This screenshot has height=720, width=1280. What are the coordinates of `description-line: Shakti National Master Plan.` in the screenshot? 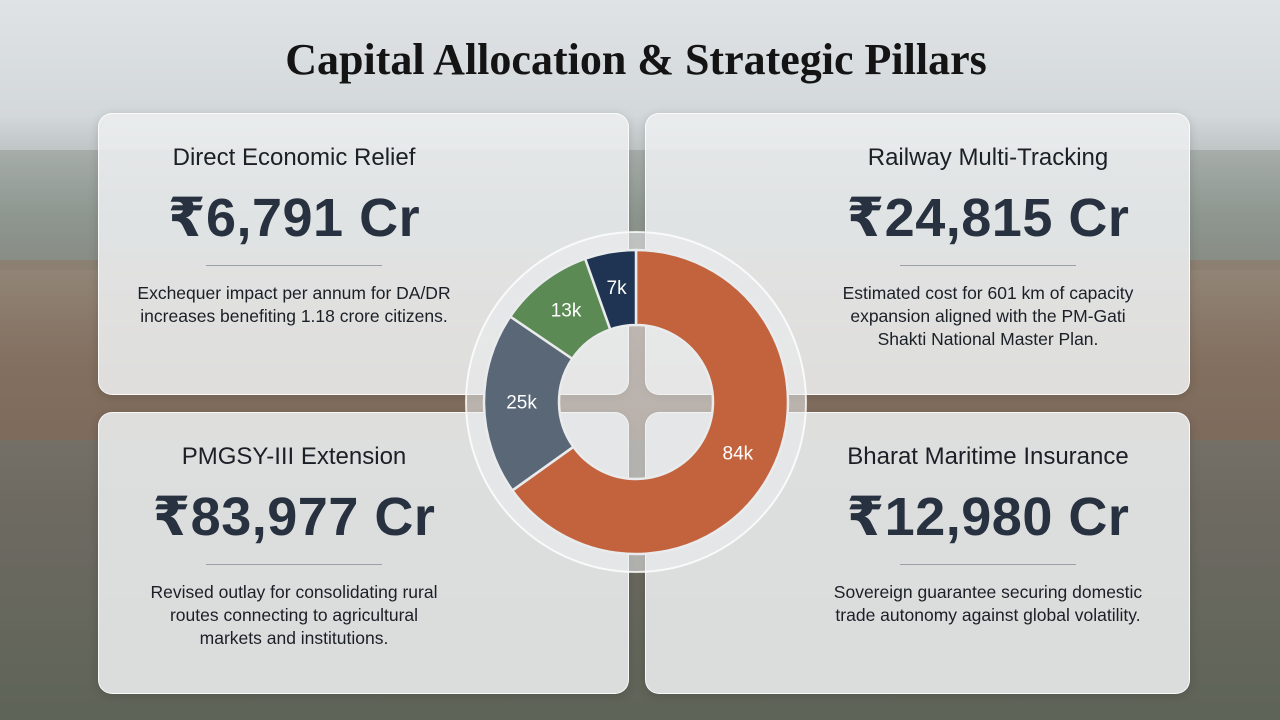 It's located at (988, 339).